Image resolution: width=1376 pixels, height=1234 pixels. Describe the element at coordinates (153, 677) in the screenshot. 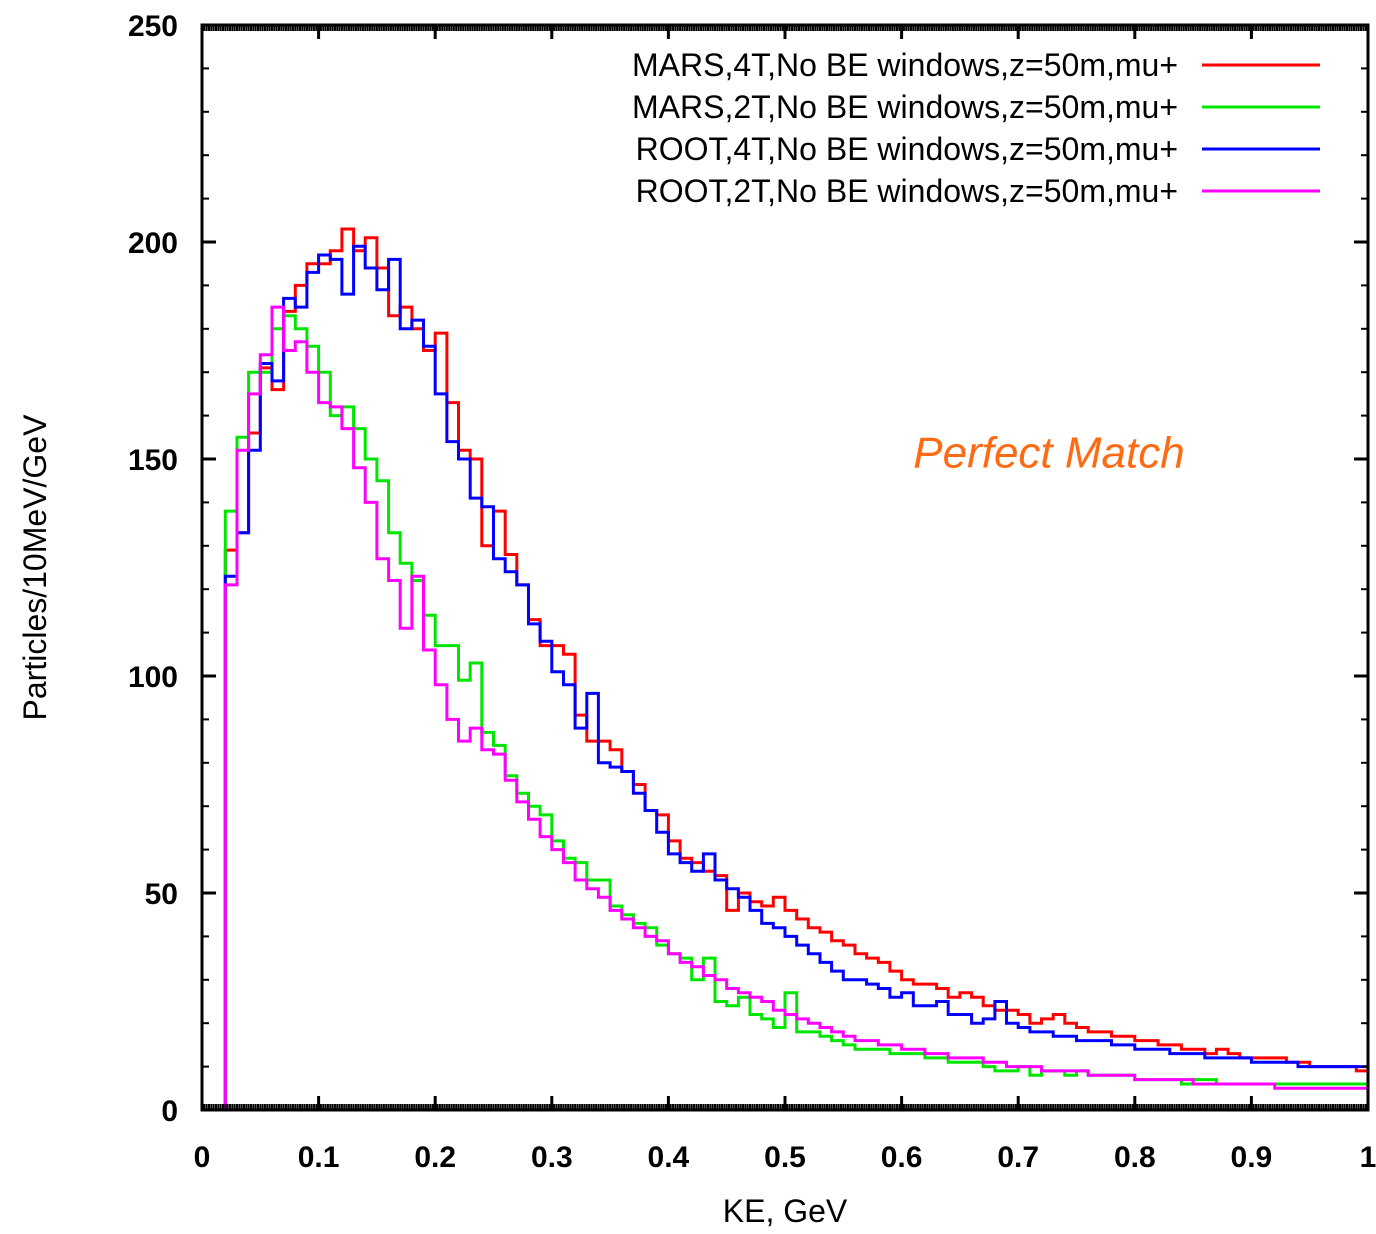

I see `y-tick-label: 100` at that location.